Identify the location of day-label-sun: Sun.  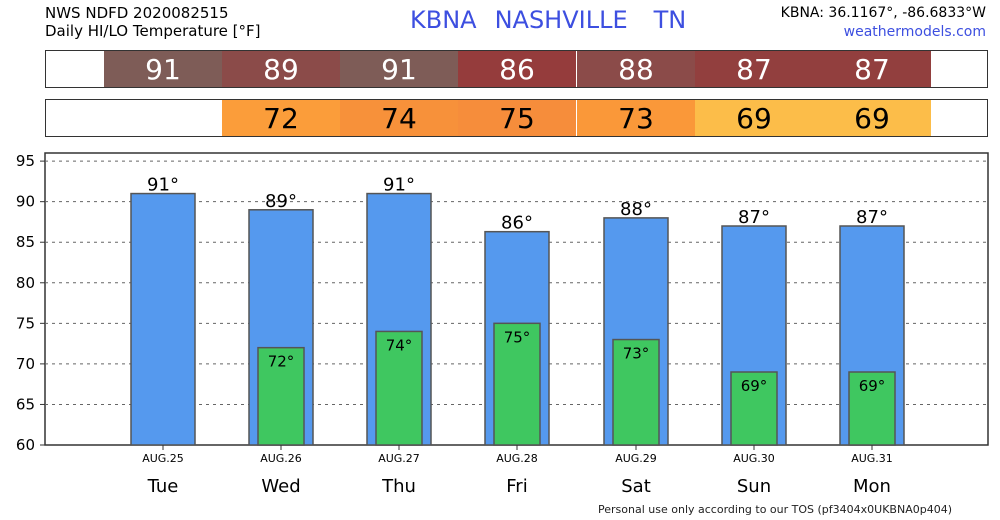
(754, 486).